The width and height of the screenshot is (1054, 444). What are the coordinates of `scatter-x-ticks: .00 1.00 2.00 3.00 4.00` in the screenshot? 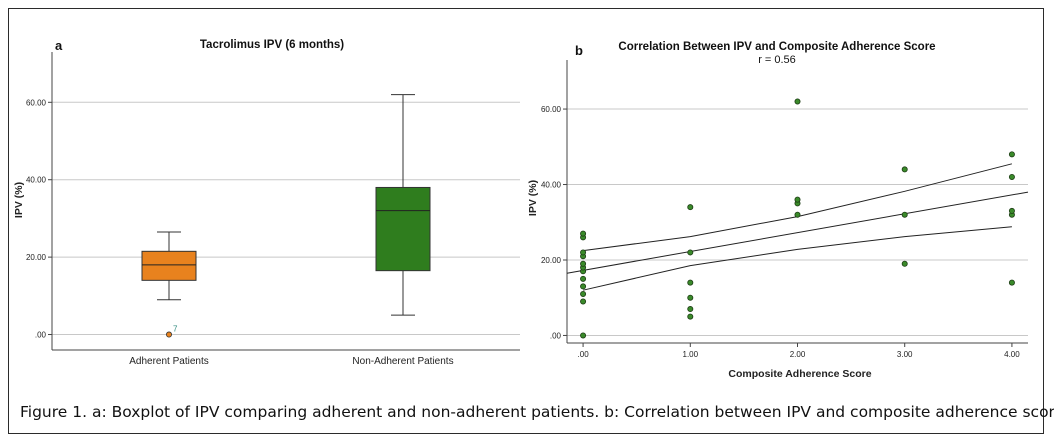 It's located at (799, 351).